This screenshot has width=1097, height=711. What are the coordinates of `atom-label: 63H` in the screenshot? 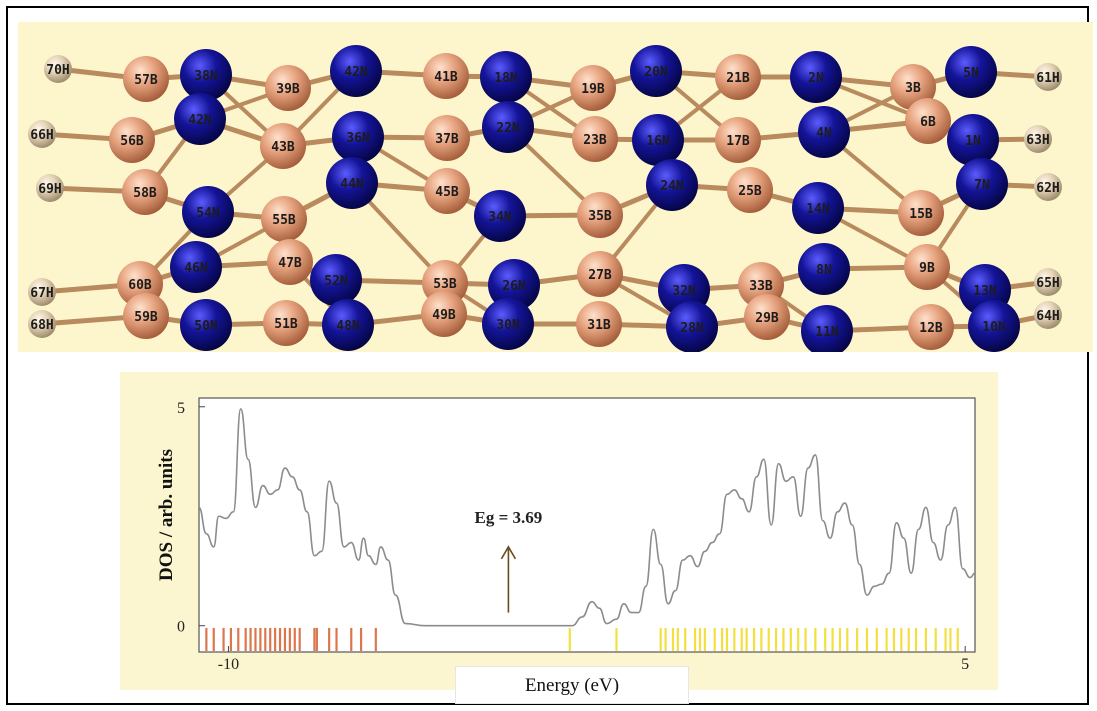 It's located at (1037, 140).